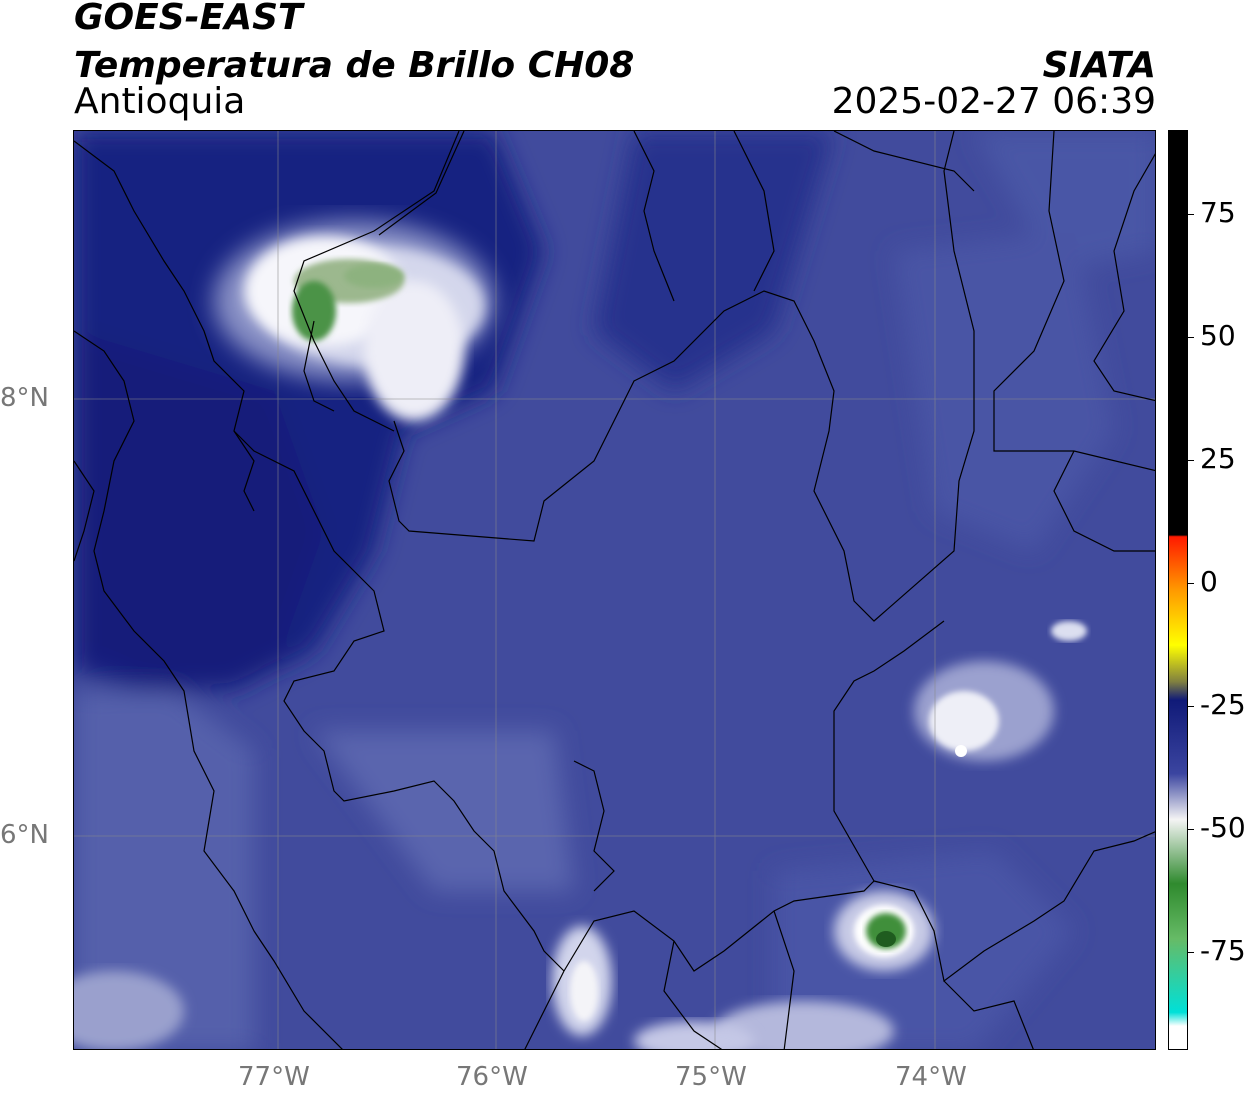 This screenshot has height=1099, width=1252. Describe the element at coordinates (274, 1077) in the screenshot. I see `lon-tick-label: 77°W` at that location.